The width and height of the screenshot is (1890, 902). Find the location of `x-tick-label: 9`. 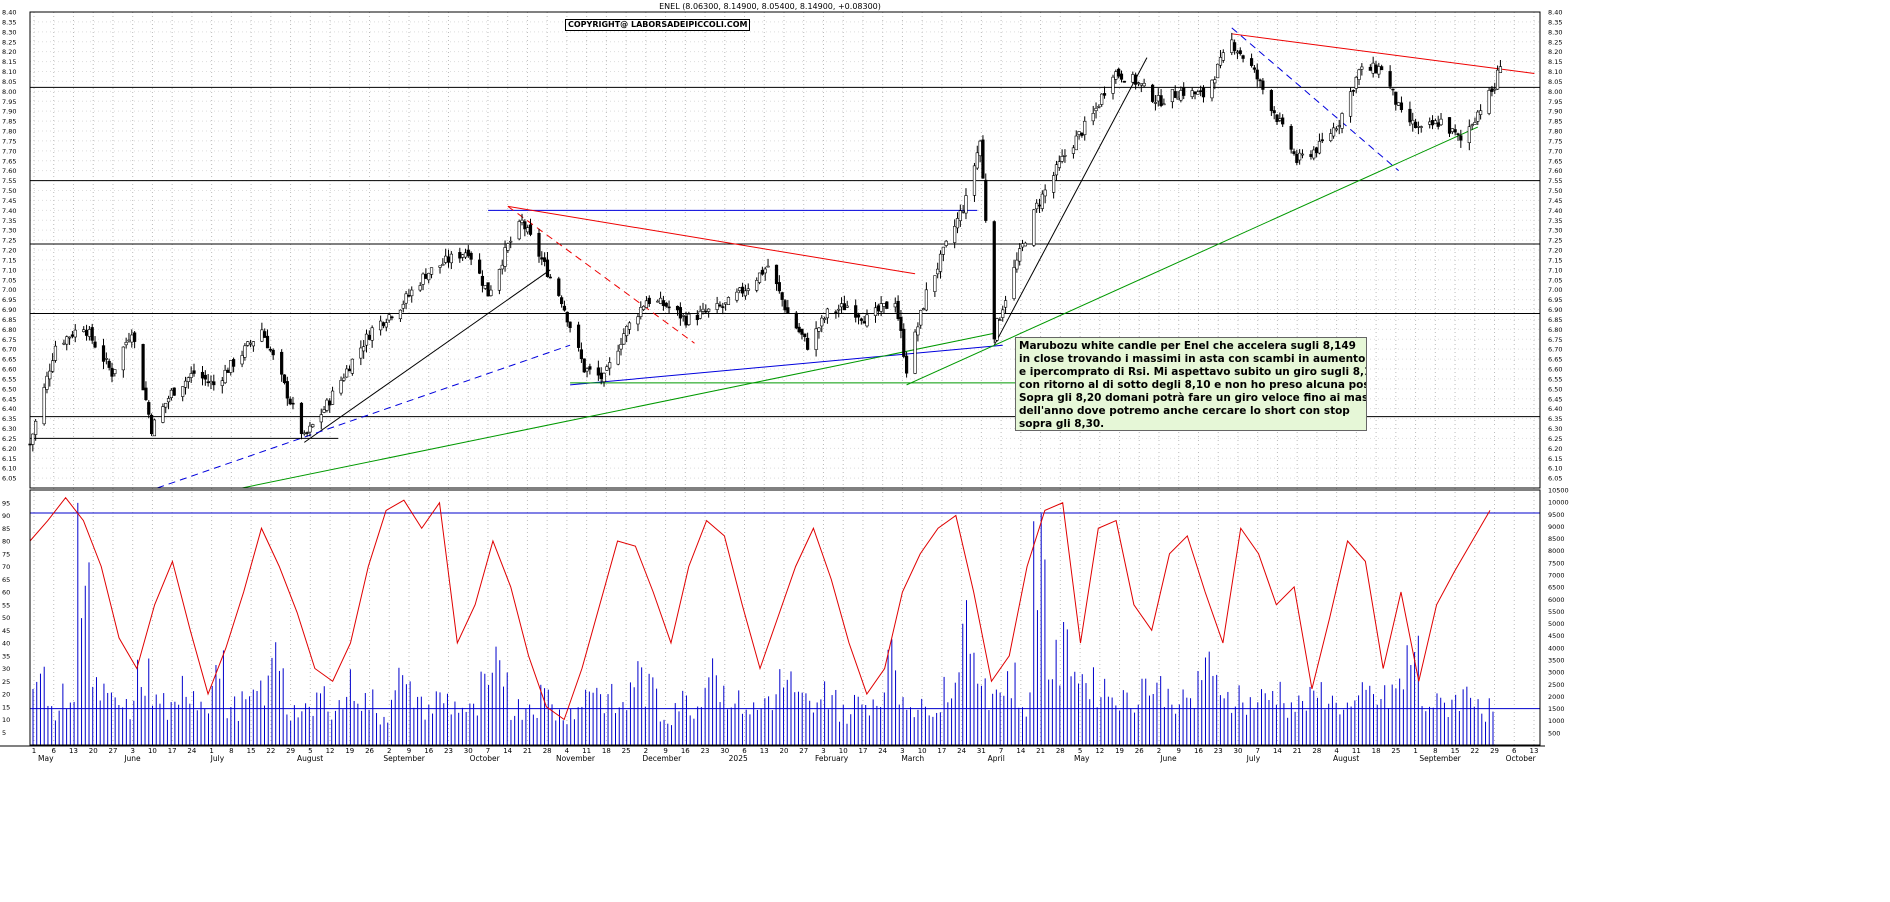

x-tick-label: 9 is located at coordinates (665, 751).